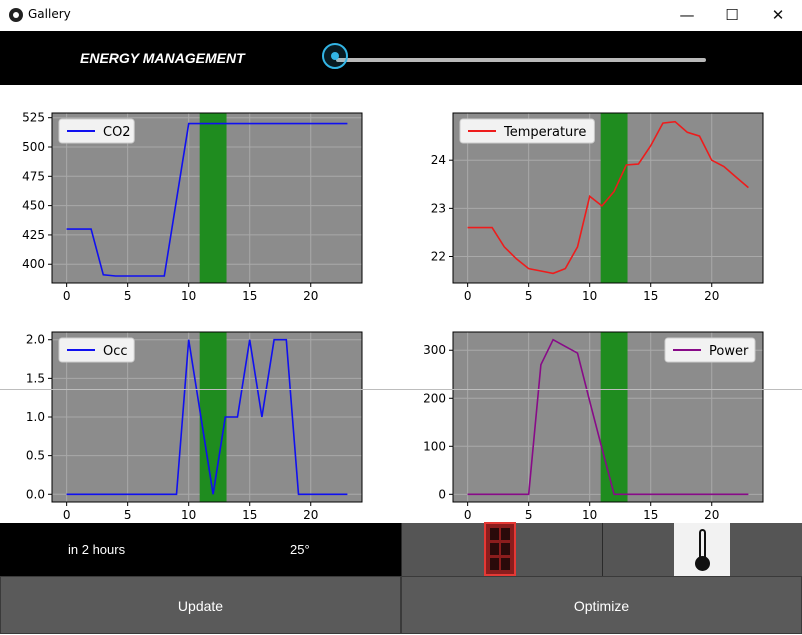 The width and height of the screenshot is (802, 635). What do you see at coordinates (300, 549) in the screenshot?
I see `forecast-temp-label: 25°` at bounding box center [300, 549].